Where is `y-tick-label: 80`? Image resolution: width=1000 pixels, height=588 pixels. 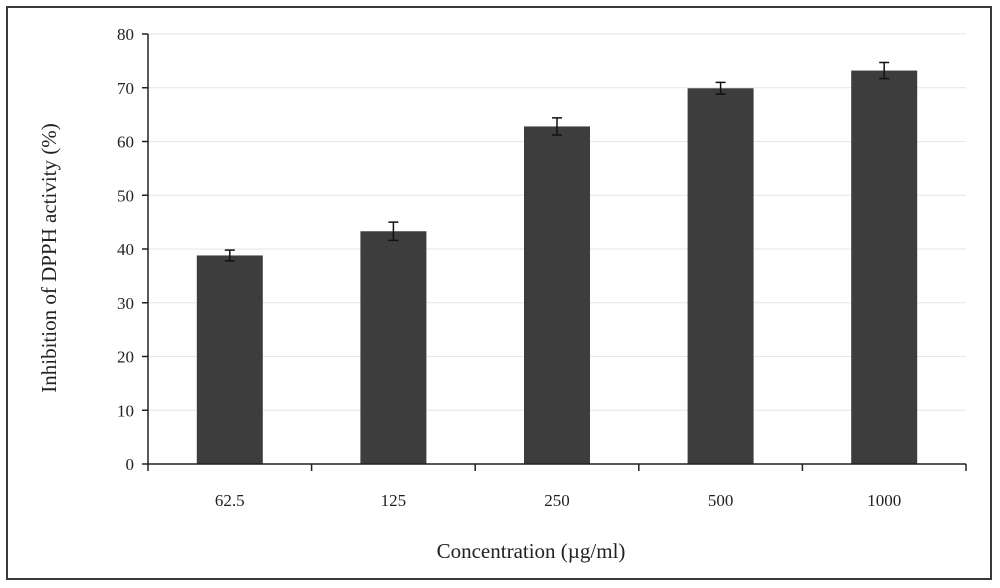 y-tick-label: 80 is located at coordinates (125, 34).